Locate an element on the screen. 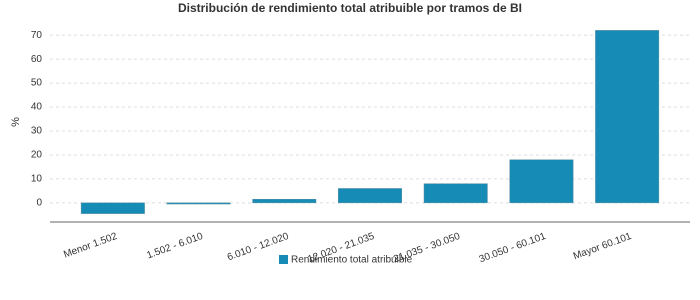 The image size is (700, 300). x-tick-label: 1.502 - 6.010 is located at coordinates (175, 246).